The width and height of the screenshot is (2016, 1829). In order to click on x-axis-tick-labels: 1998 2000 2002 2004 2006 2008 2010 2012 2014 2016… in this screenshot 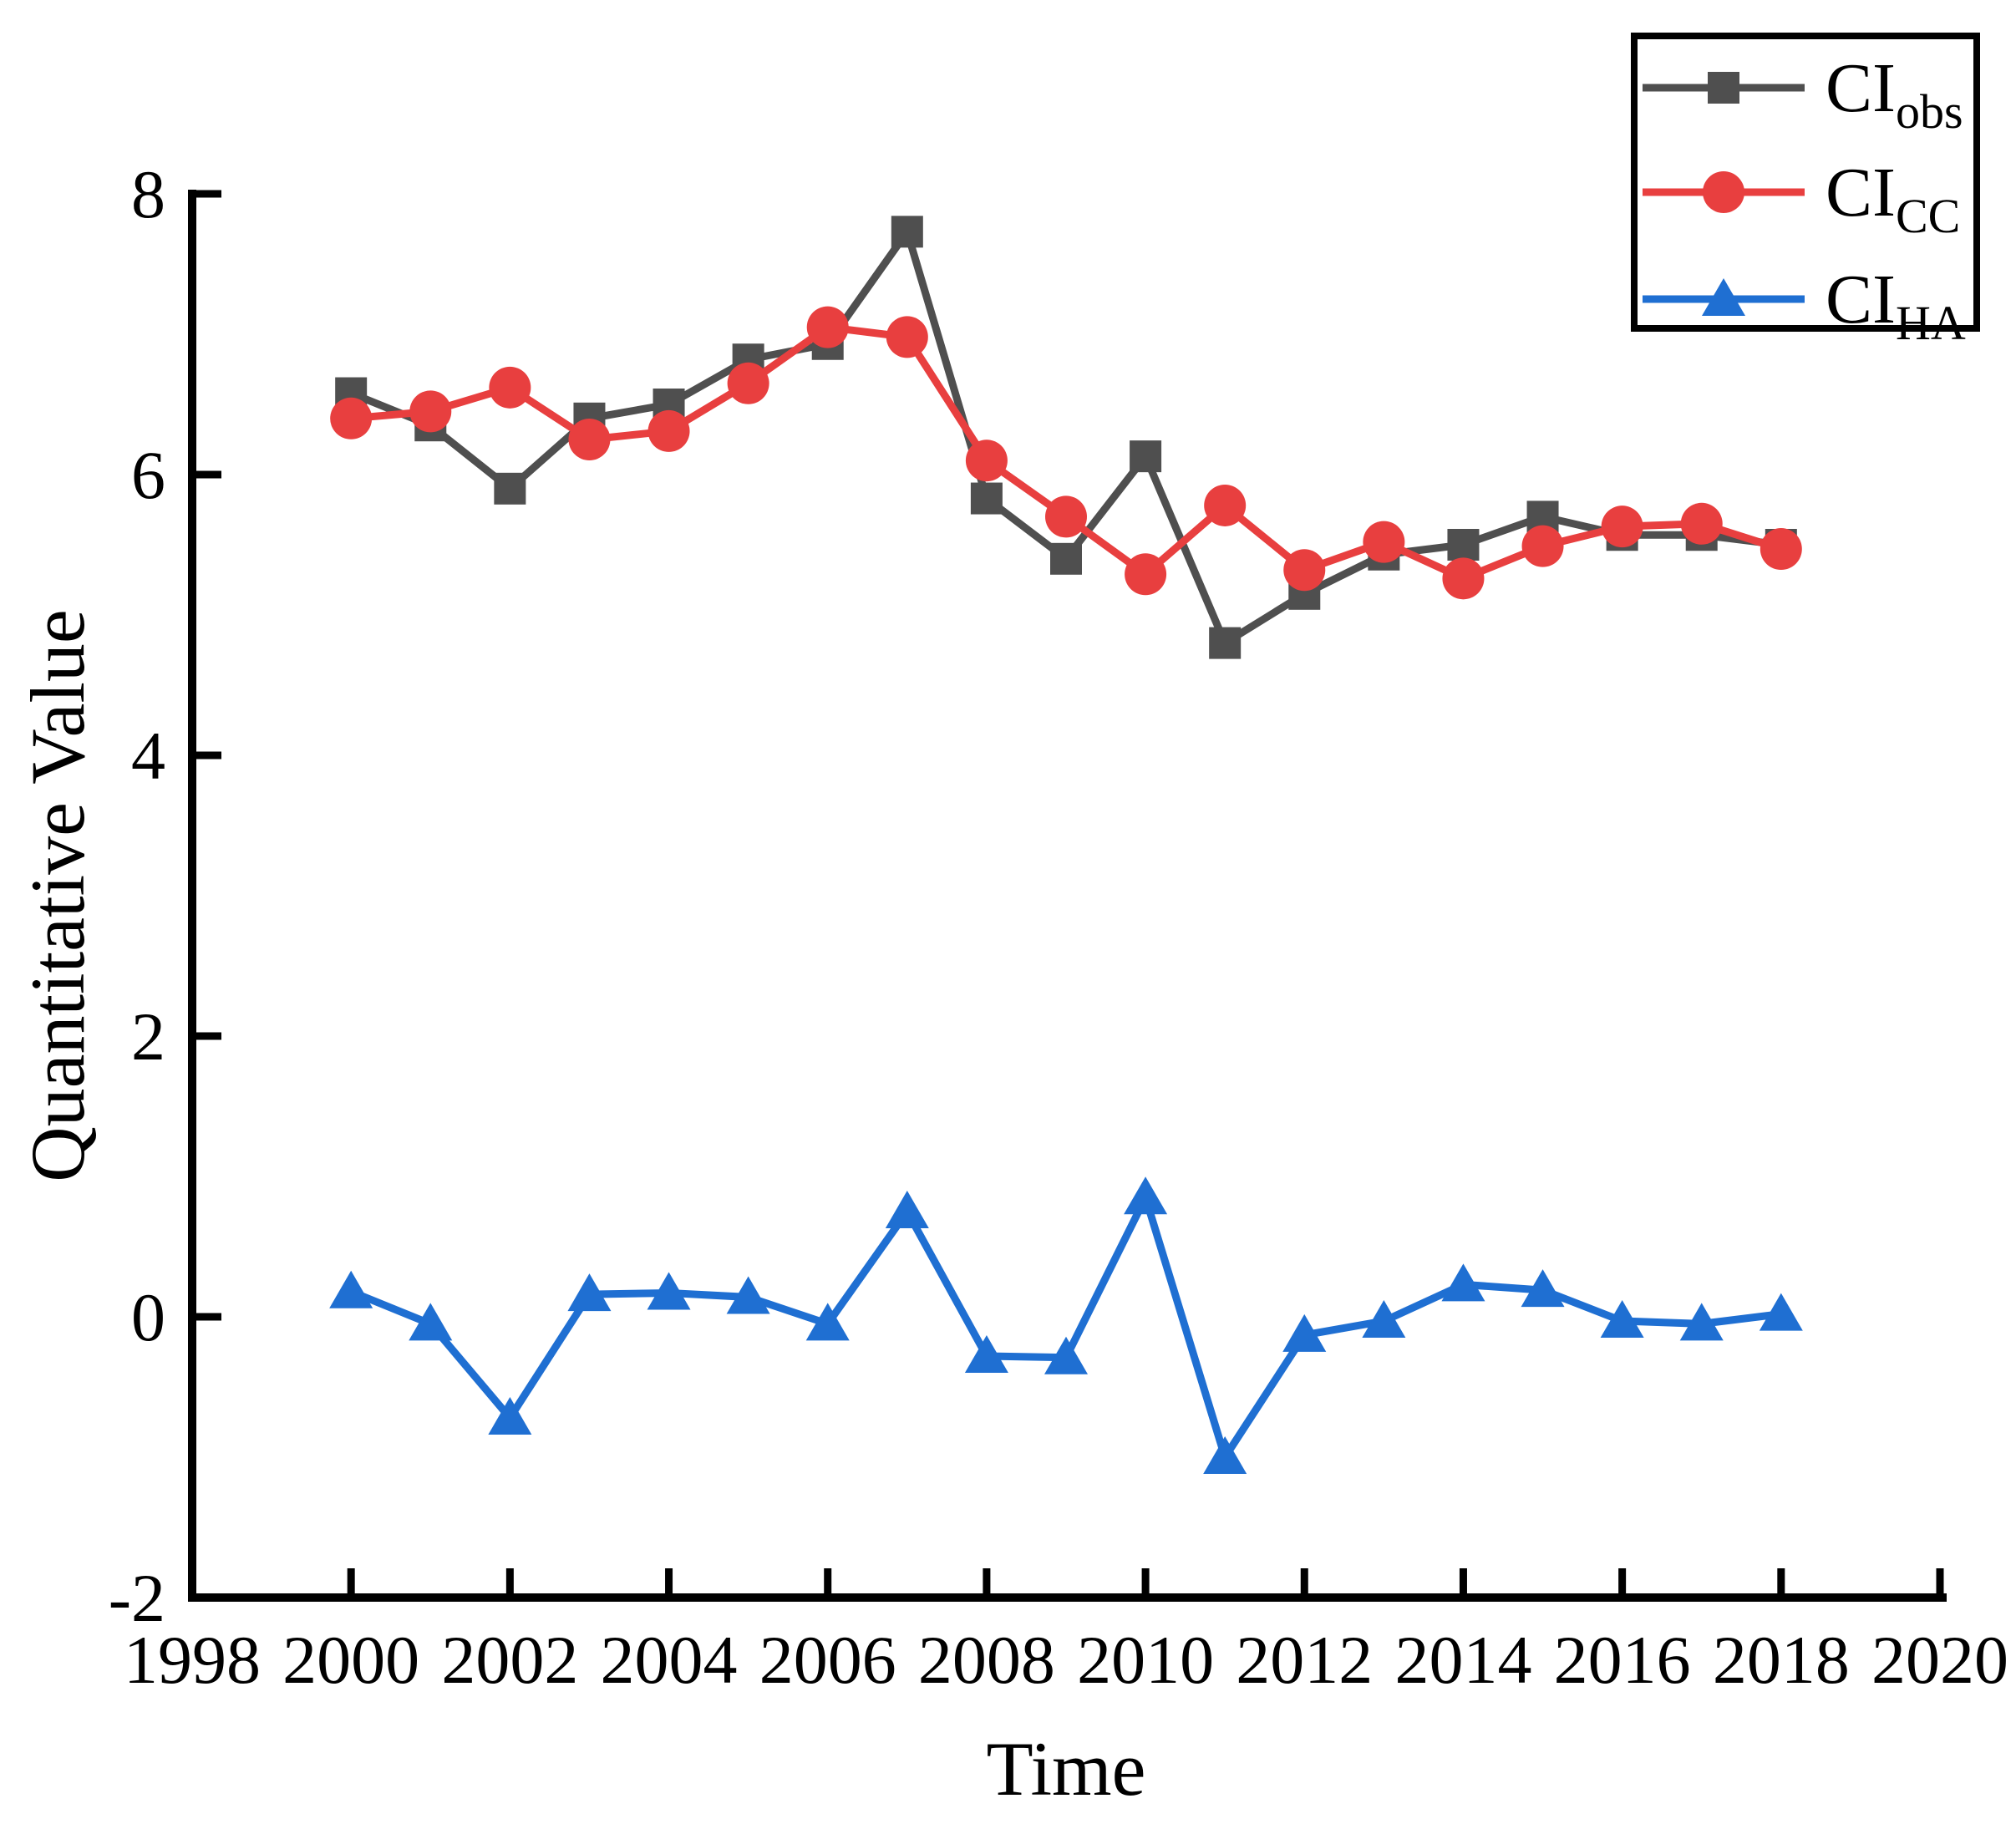, I will do `click(1066, 1660)`.